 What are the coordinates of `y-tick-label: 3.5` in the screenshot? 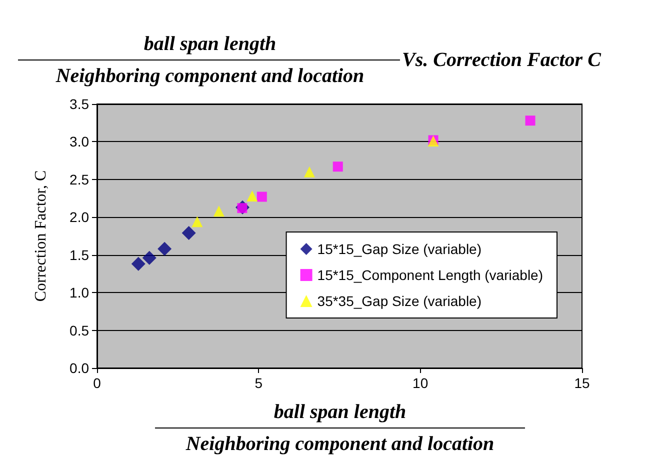 It's located at (80, 104).